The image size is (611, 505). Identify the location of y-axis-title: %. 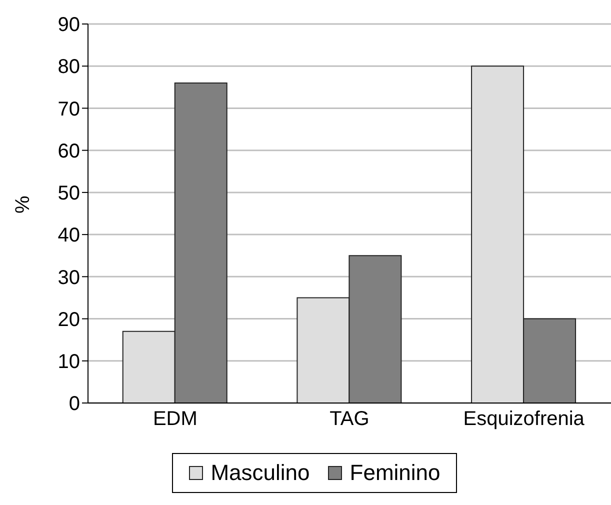
(23, 205).